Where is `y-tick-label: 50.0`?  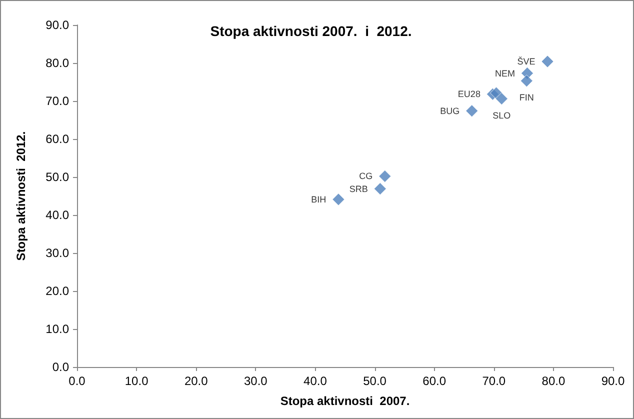
y-tick-label: 50.0 is located at coordinates (58, 177).